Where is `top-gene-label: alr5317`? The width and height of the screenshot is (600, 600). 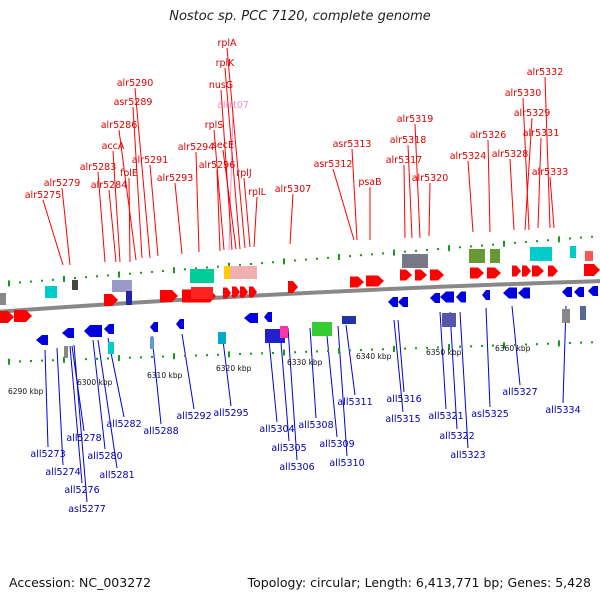 top-gene-label: alr5317 is located at coordinates (404, 160).